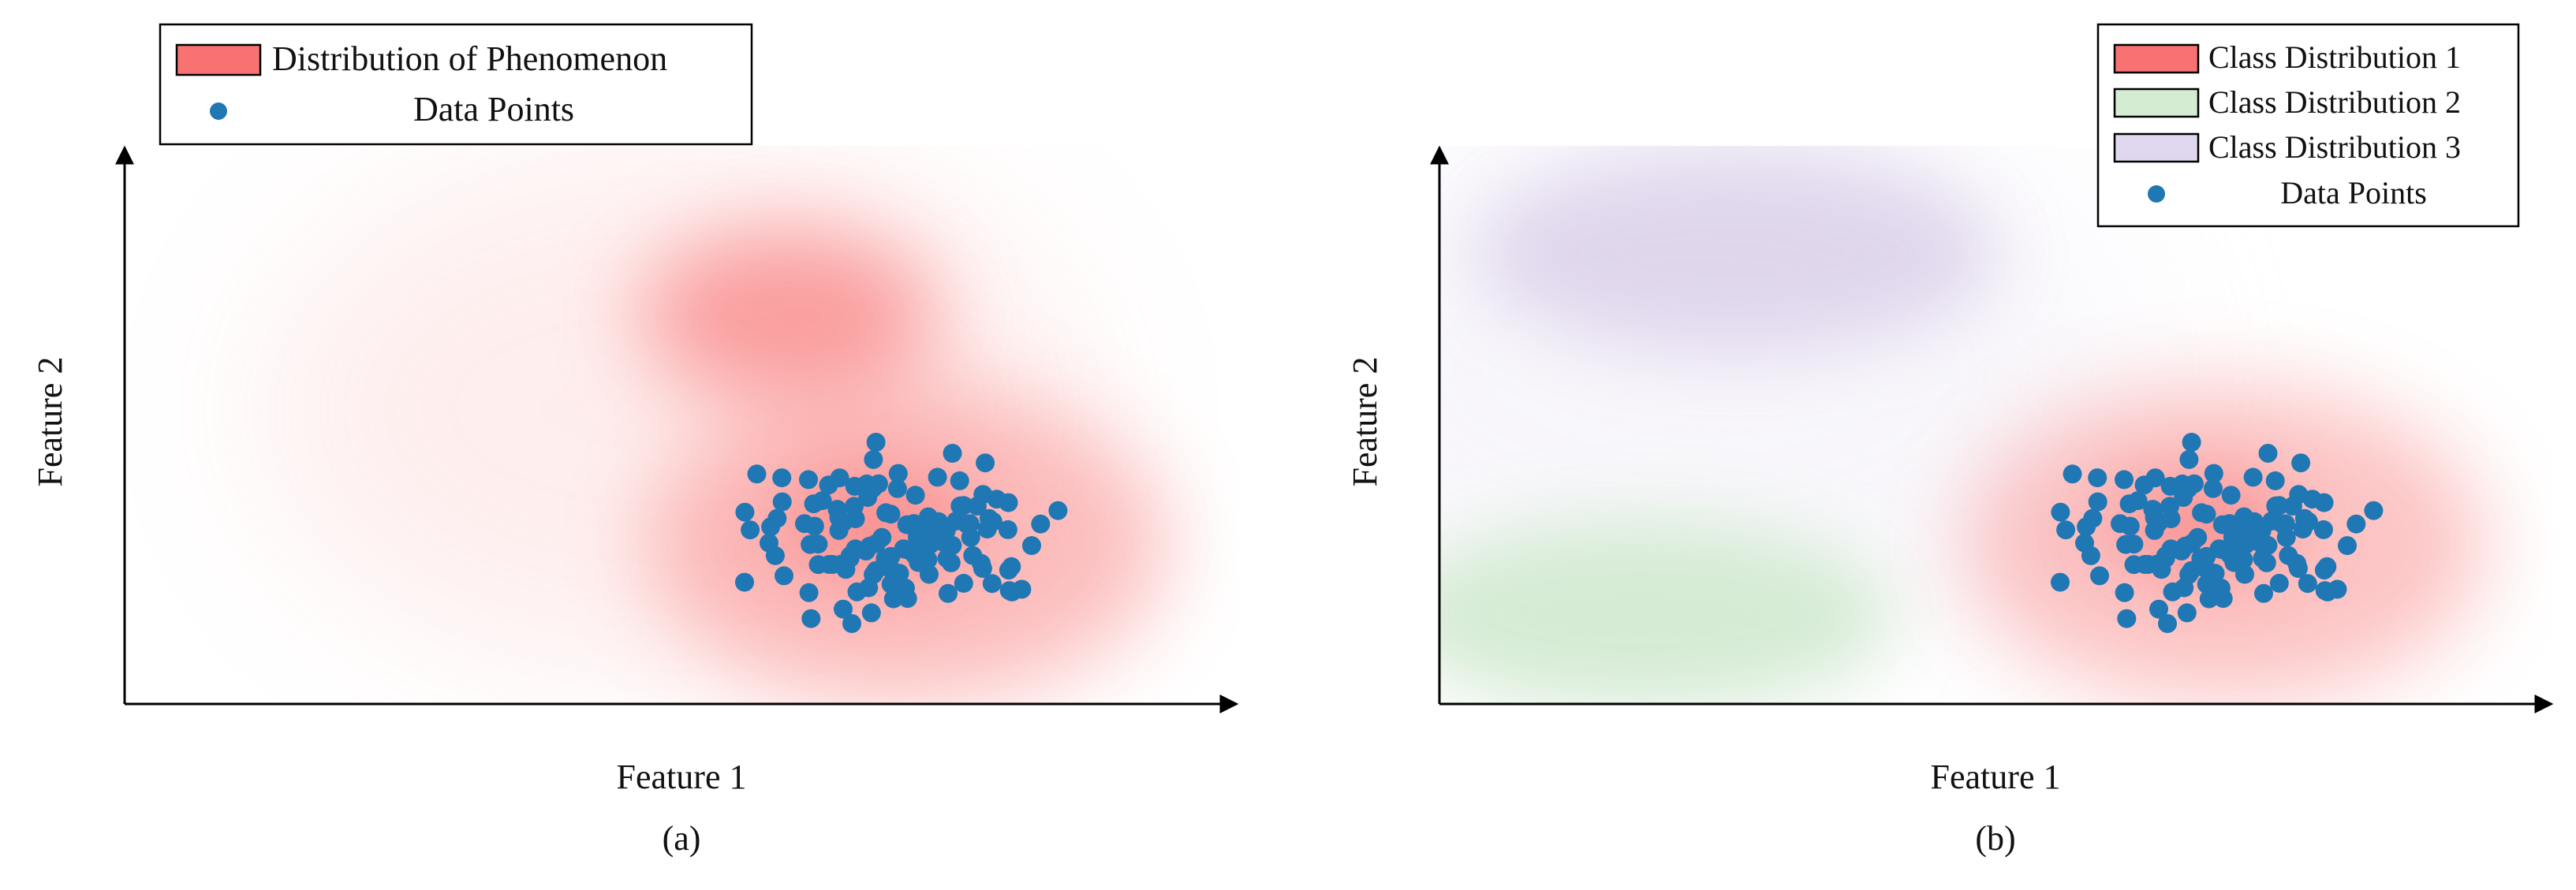 The height and width of the screenshot is (890, 2576). What do you see at coordinates (218, 111) in the screenshot?
I see `legend-marker-data-points-a` at bounding box center [218, 111].